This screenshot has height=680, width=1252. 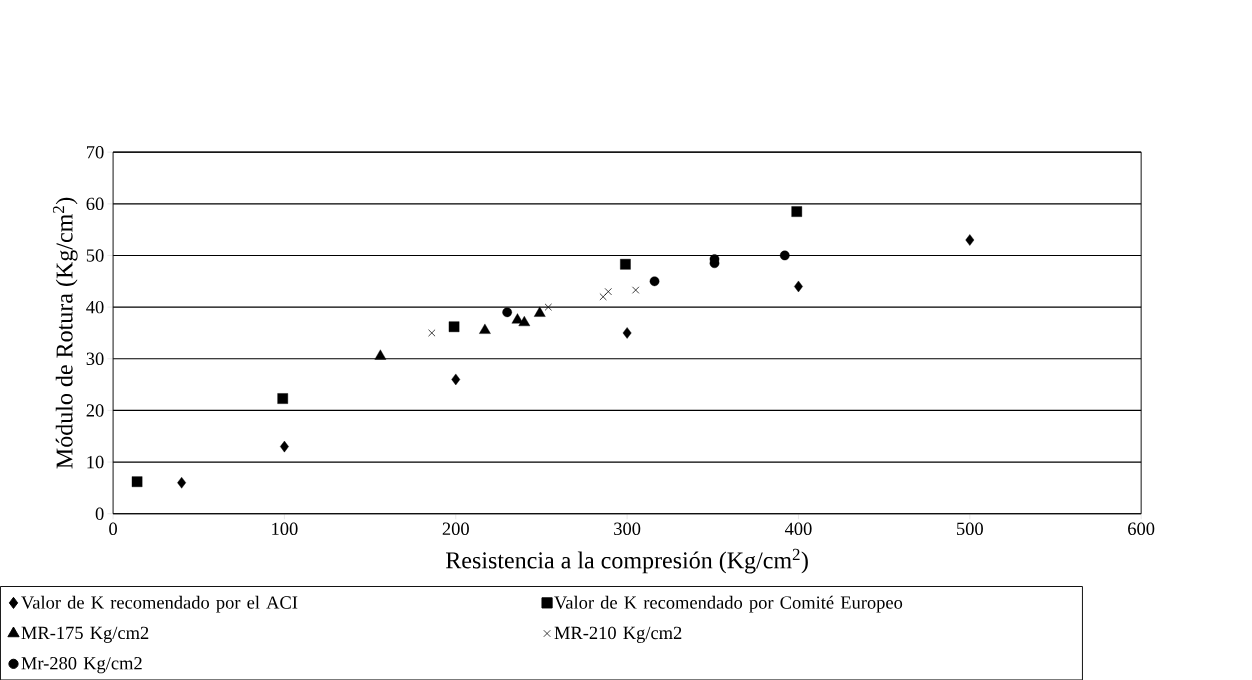 What do you see at coordinates (95, 203) in the screenshot?
I see `y-tick-label: 60` at bounding box center [95, 203].